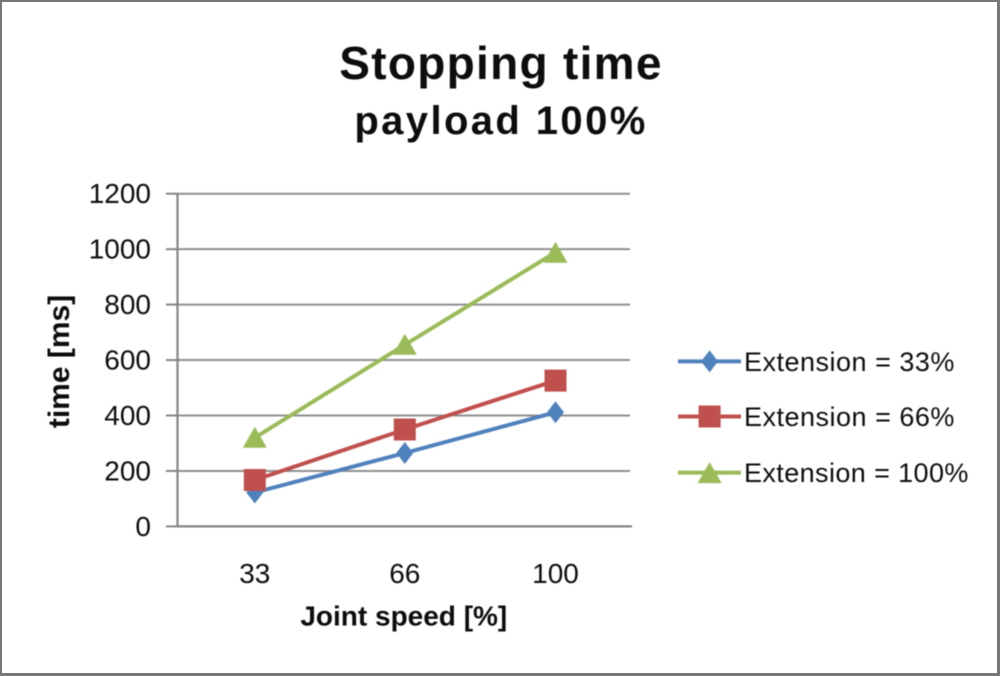  Describe the element at coordinates (849, 417) in the screenshot. I see `svg-text: Extension = 66%` at that location.